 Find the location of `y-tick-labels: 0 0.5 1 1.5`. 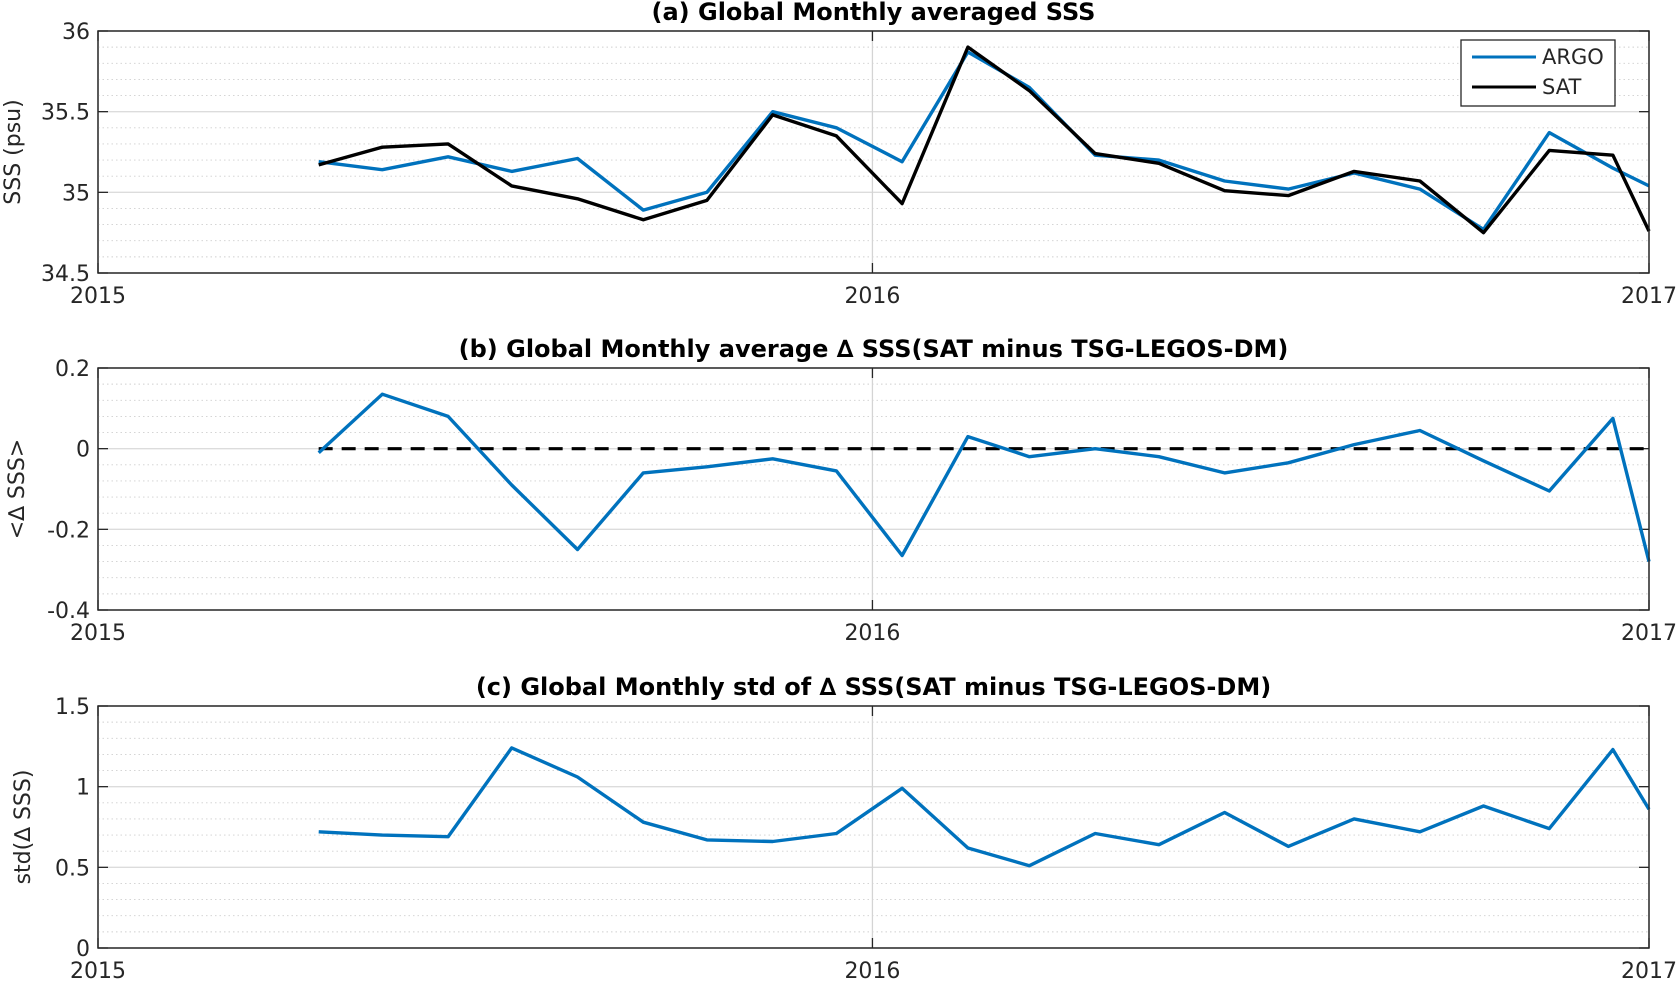

y-tick-labels: 0 0.5 1 1.5 is located at coordinates (72, 828).